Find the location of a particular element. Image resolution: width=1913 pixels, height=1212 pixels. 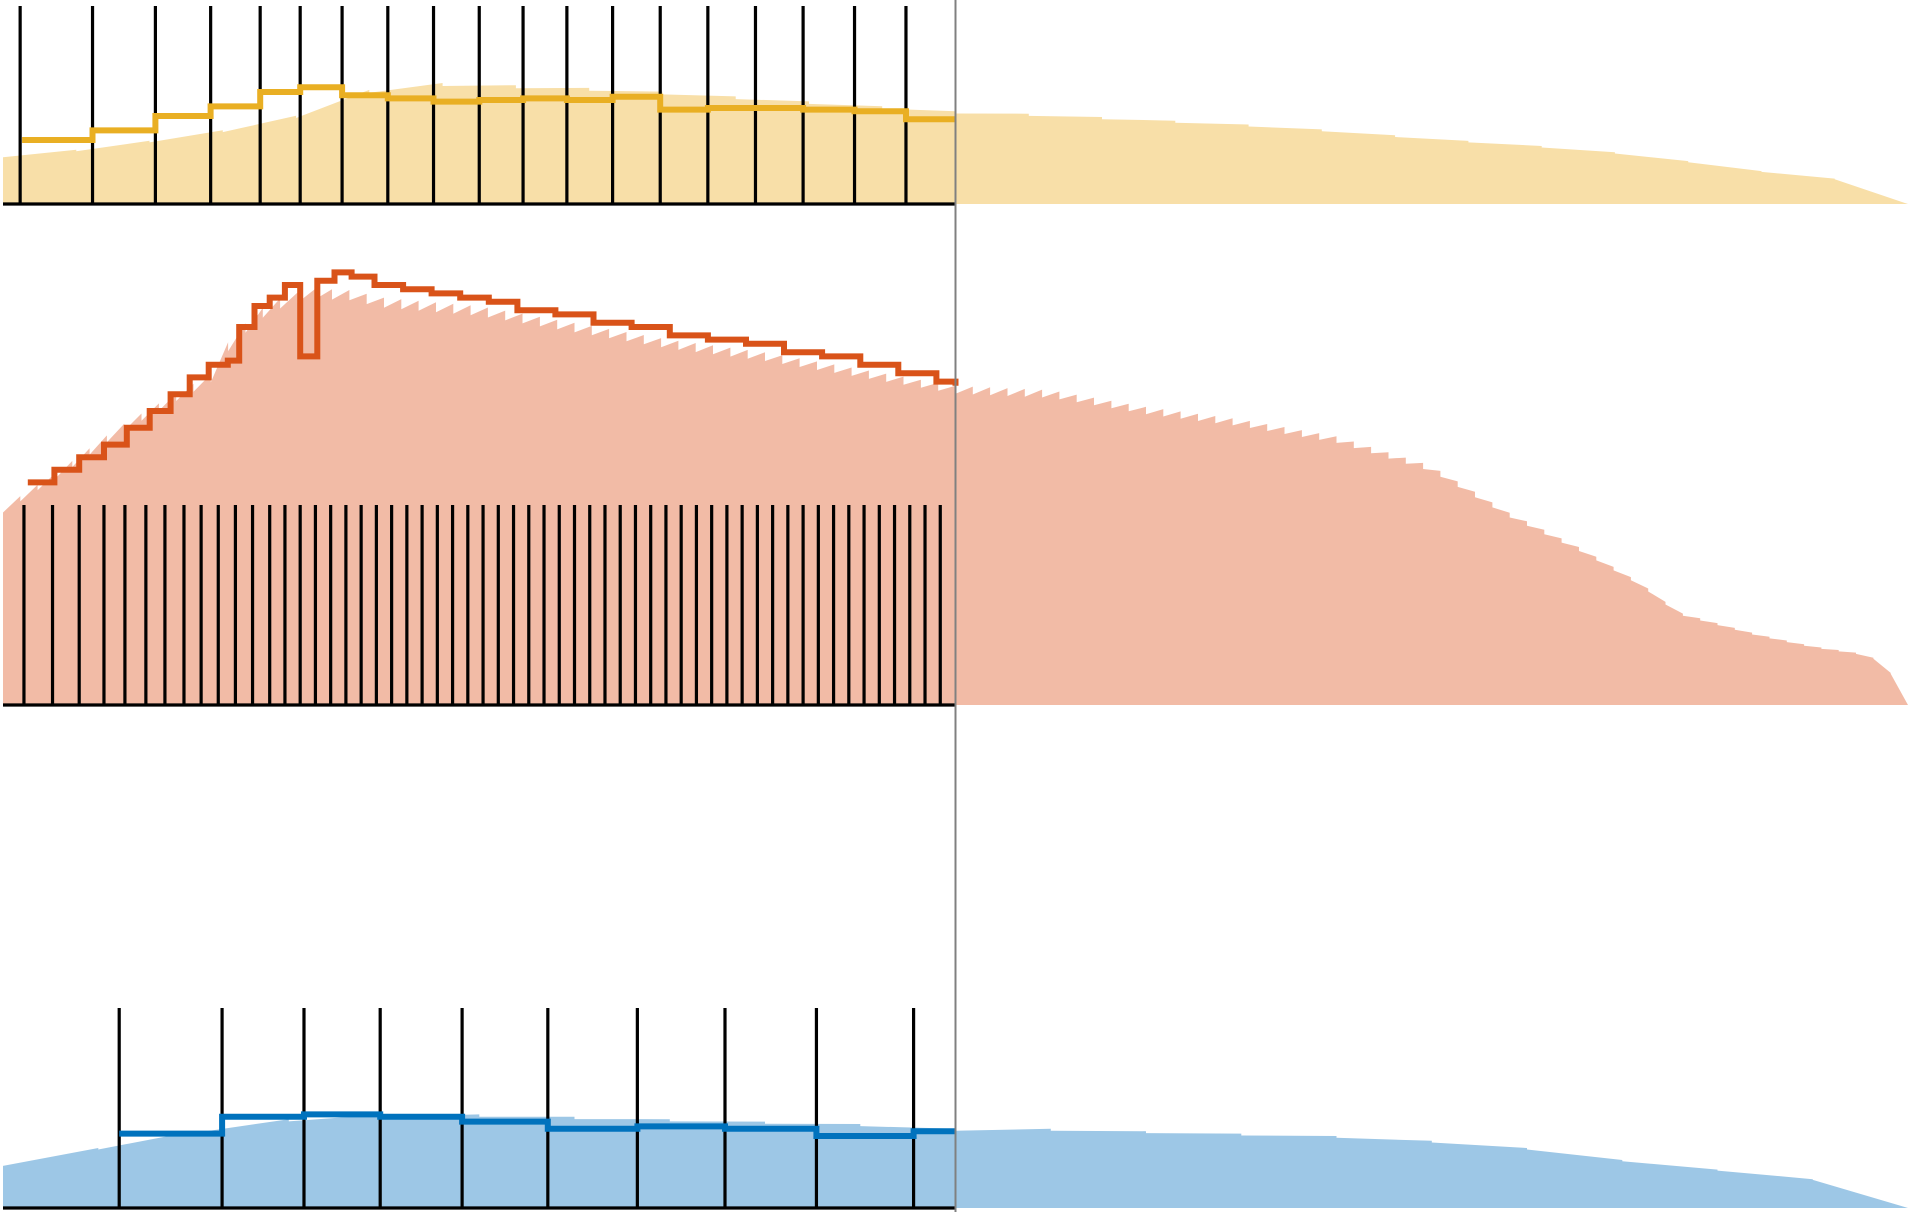

panel-3-step-line is located at coordinates (537, 1125).